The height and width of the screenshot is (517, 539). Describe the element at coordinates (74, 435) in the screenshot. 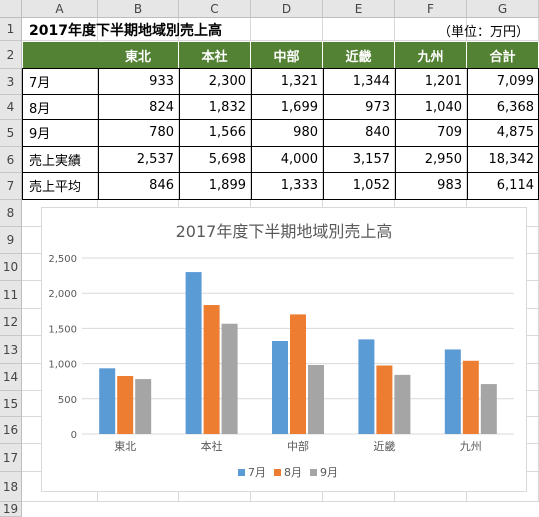

I see `y-tick-label: 0` at that location.